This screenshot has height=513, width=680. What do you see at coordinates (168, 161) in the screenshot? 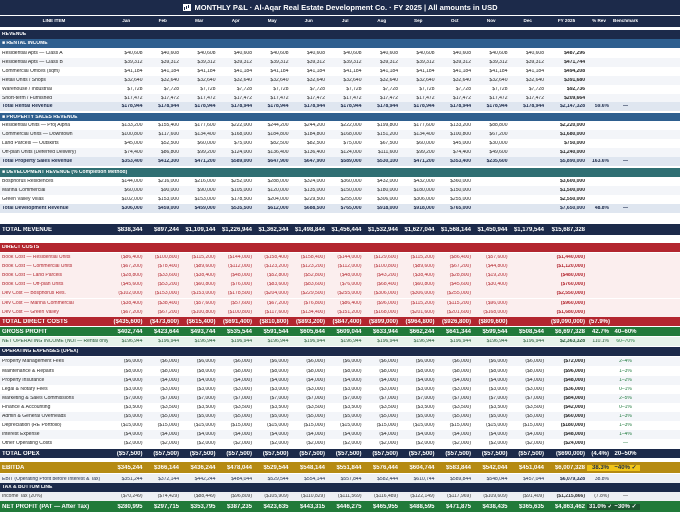
I see `month-value: $412,300` at bounding box center [168, 161].